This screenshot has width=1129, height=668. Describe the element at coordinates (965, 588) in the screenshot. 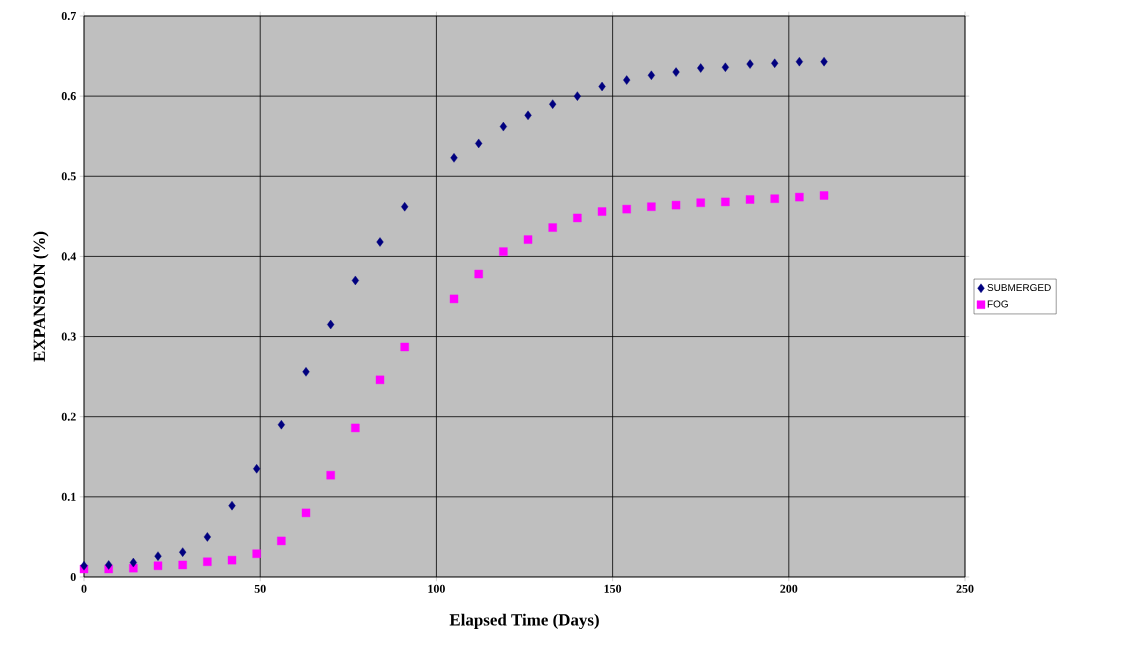

I see `x-tick-label: 250` at that location.